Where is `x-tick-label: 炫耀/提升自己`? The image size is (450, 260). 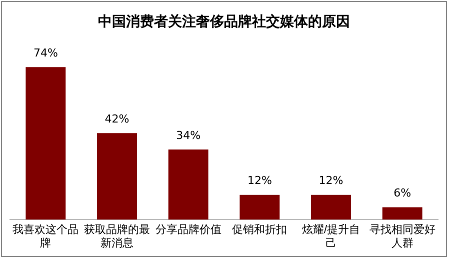
x-tick-label: 炫耀/提升自己 is located at coordinates (331, 236).